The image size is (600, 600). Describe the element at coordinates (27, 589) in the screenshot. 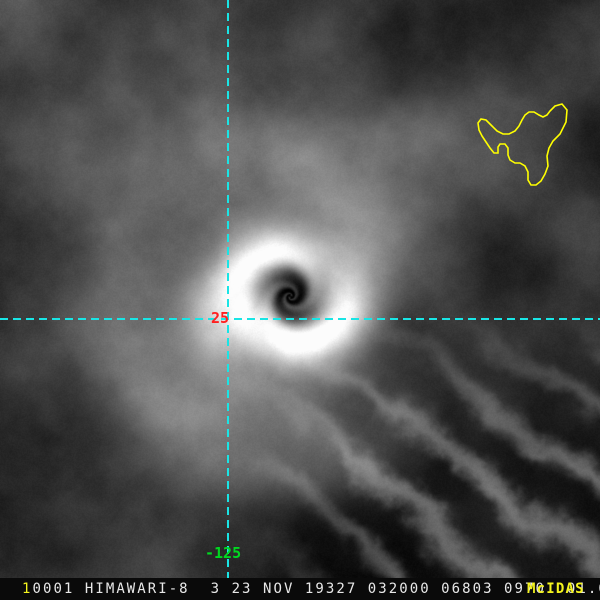

I see `frame-number: 1` at that location.